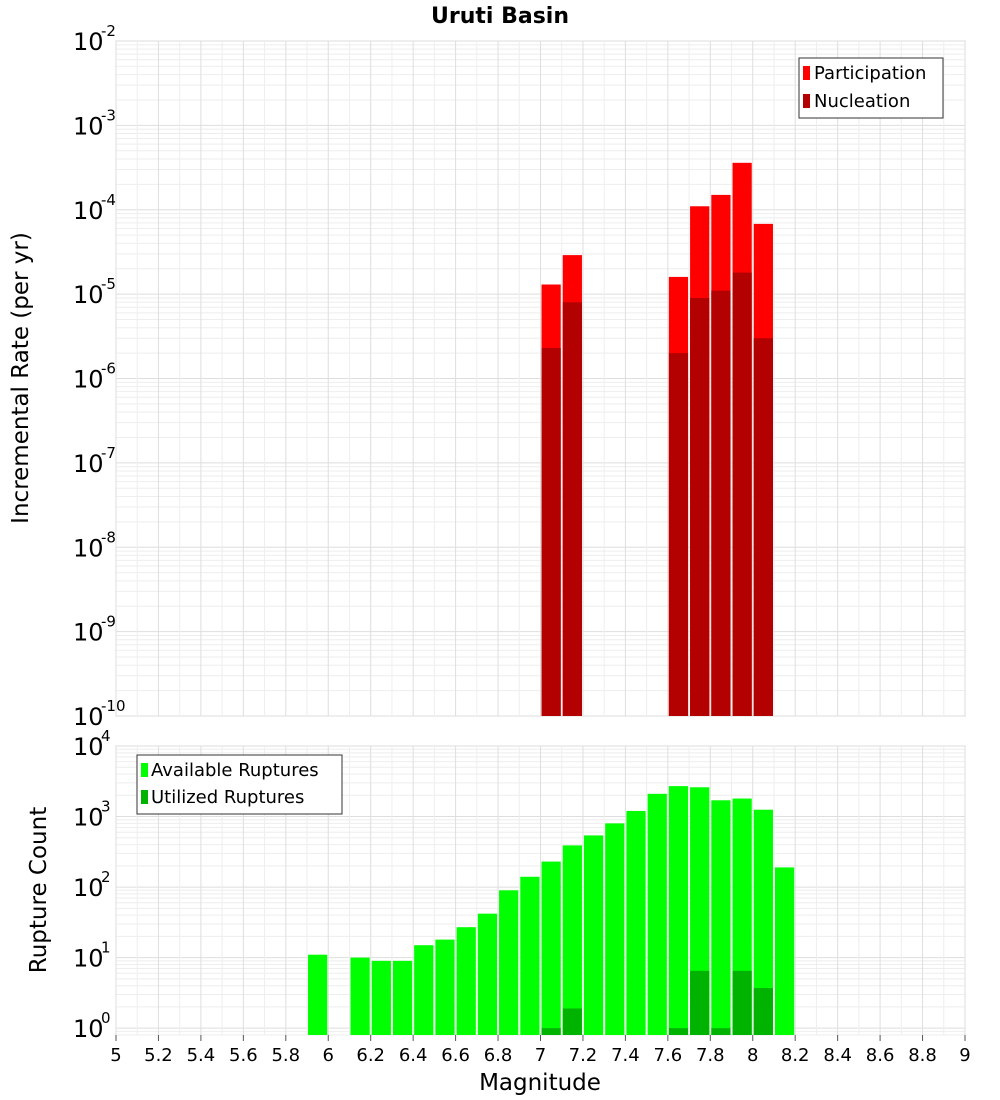 This screenshot has height=1100, width=1000. Describe the element at coordinates (106, 948) in the screenshot. I see `count-ytick-exponent: 1` at that location.